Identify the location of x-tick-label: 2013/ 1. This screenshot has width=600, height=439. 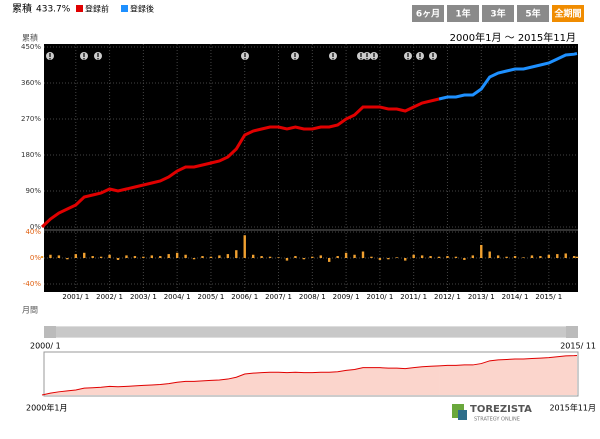
(481, 297).